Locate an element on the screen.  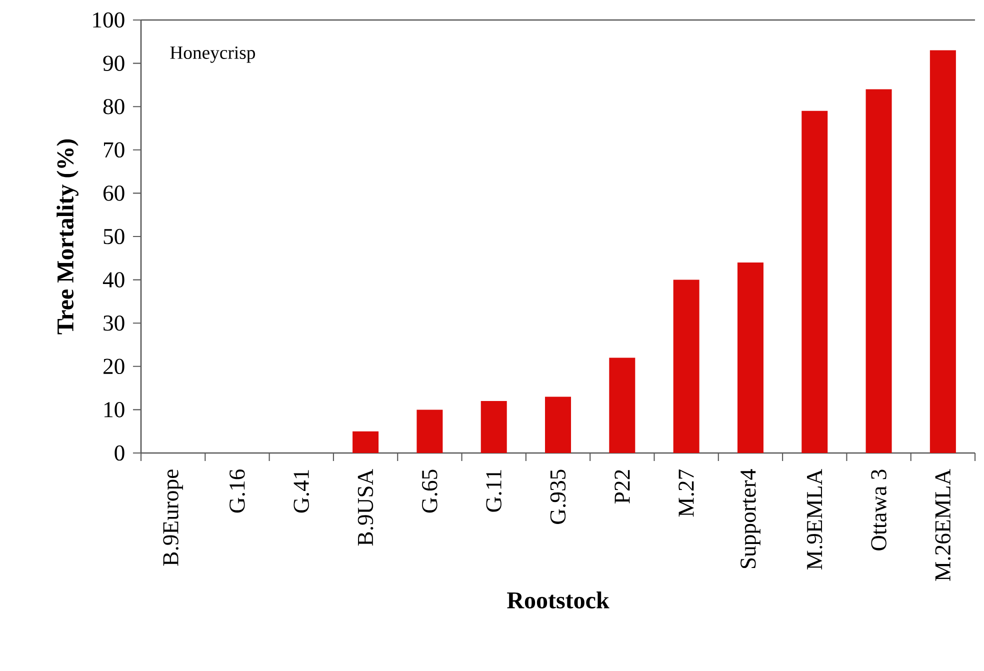
y-tick-label: 80 is located at coordinates (113, 106).